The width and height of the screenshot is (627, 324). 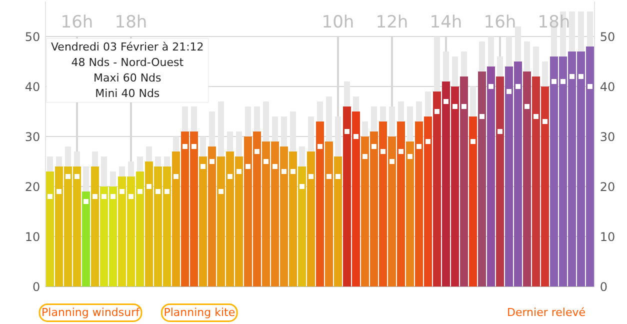 I want to click on y2-tick-label: 40, so click(x=608, y=87).